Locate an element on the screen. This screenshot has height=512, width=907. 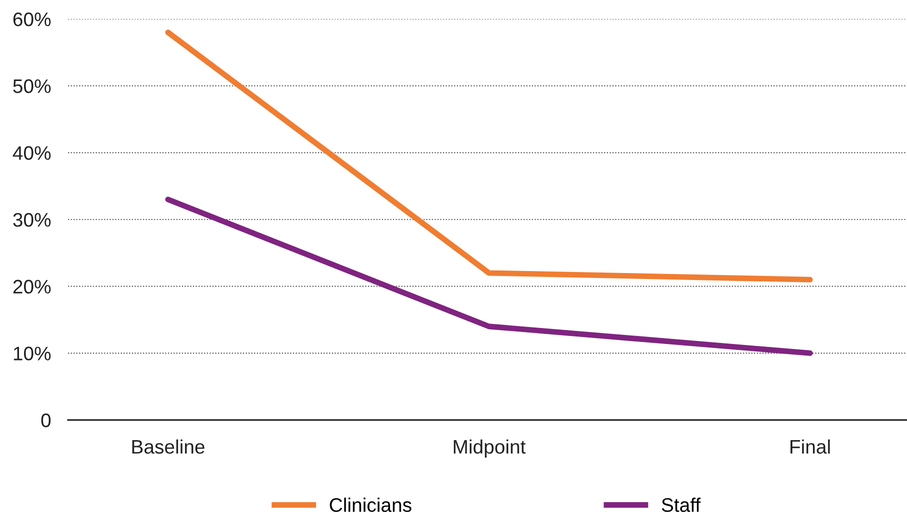
y-tick-label: 20% is located at coordinates (32, 287).